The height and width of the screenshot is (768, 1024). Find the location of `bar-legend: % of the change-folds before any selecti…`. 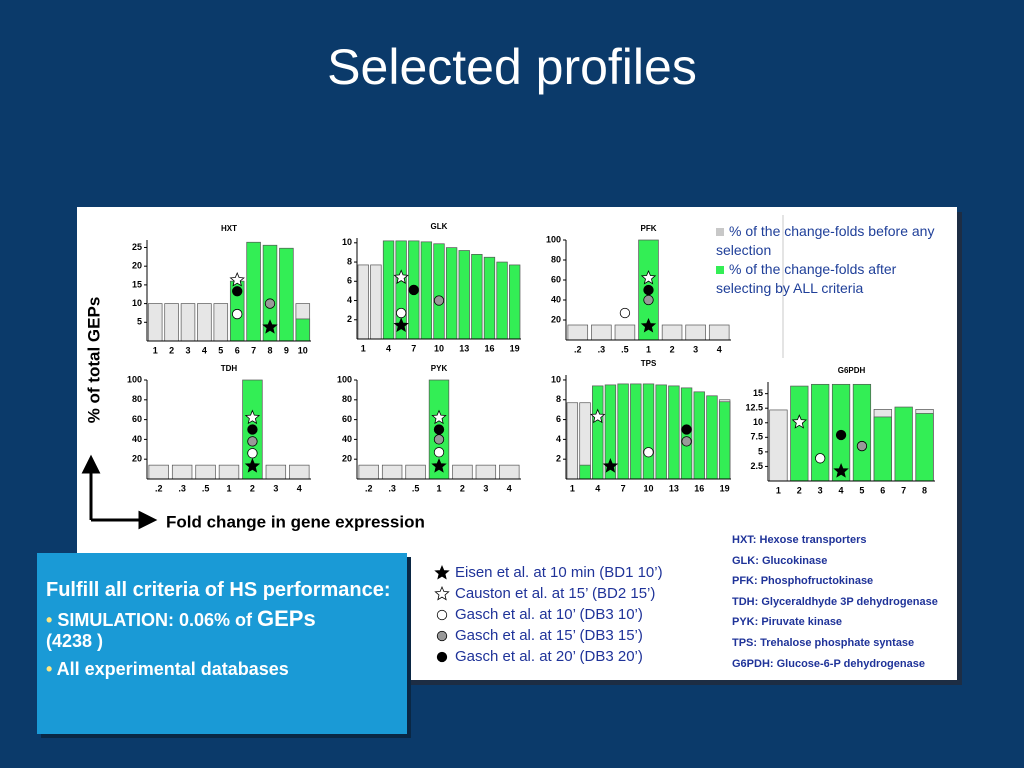

bar-legend: % of the change-folds before any selecti… is located at coordinates (831, 260).